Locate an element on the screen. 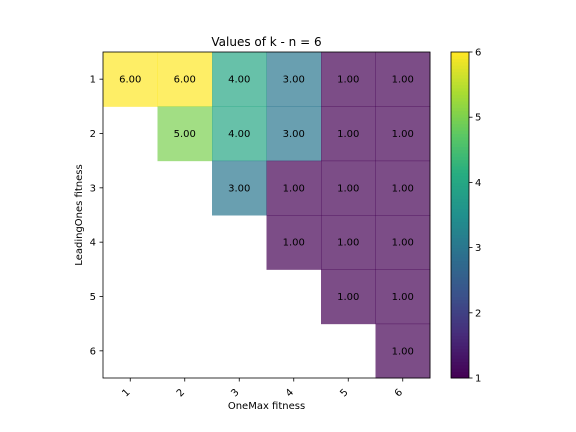 This screenshot has height=432, width=576. y-tick-label: 3 is located at coordinates (93, 188).